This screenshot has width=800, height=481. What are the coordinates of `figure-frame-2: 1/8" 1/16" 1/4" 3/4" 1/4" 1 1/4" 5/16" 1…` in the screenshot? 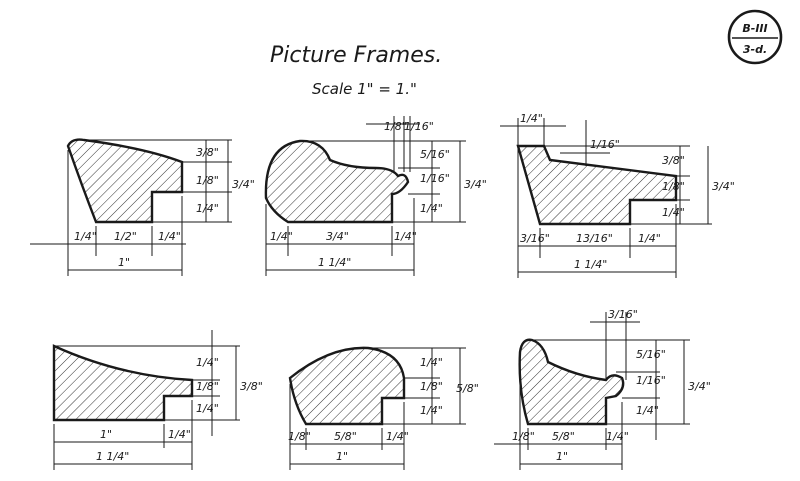 It's located at (375, 196).